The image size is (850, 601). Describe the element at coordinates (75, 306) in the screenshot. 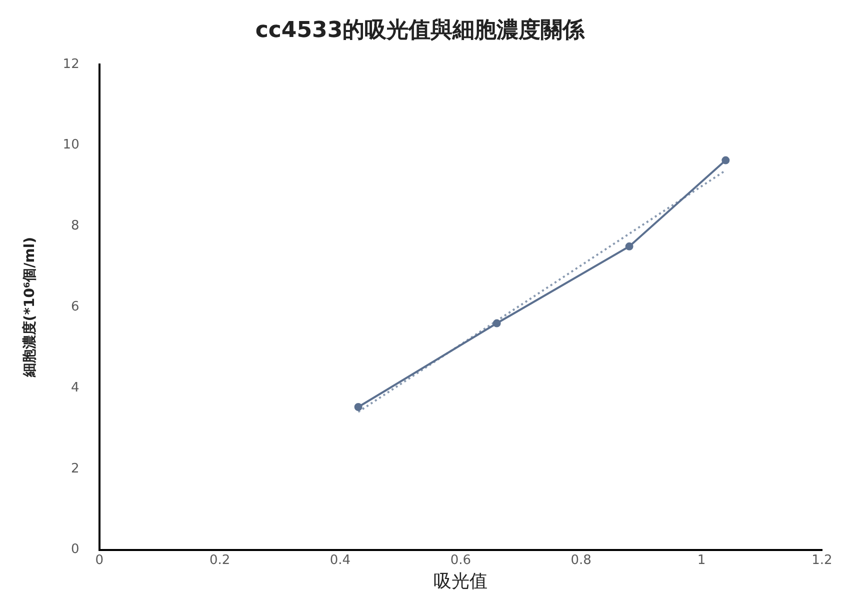

I see `y-tick-label: 6` at that location.